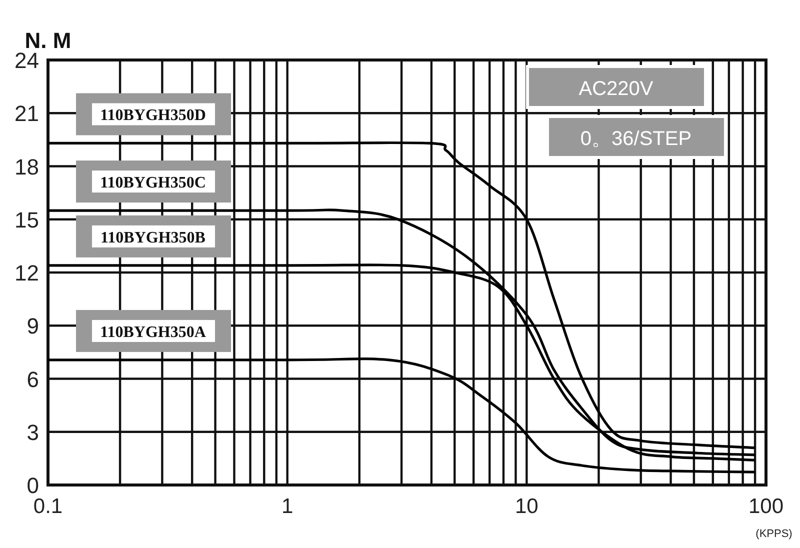 This screenshot has width=800, height=548. I want to click on x-tick-label: 1, so click(287, 506).